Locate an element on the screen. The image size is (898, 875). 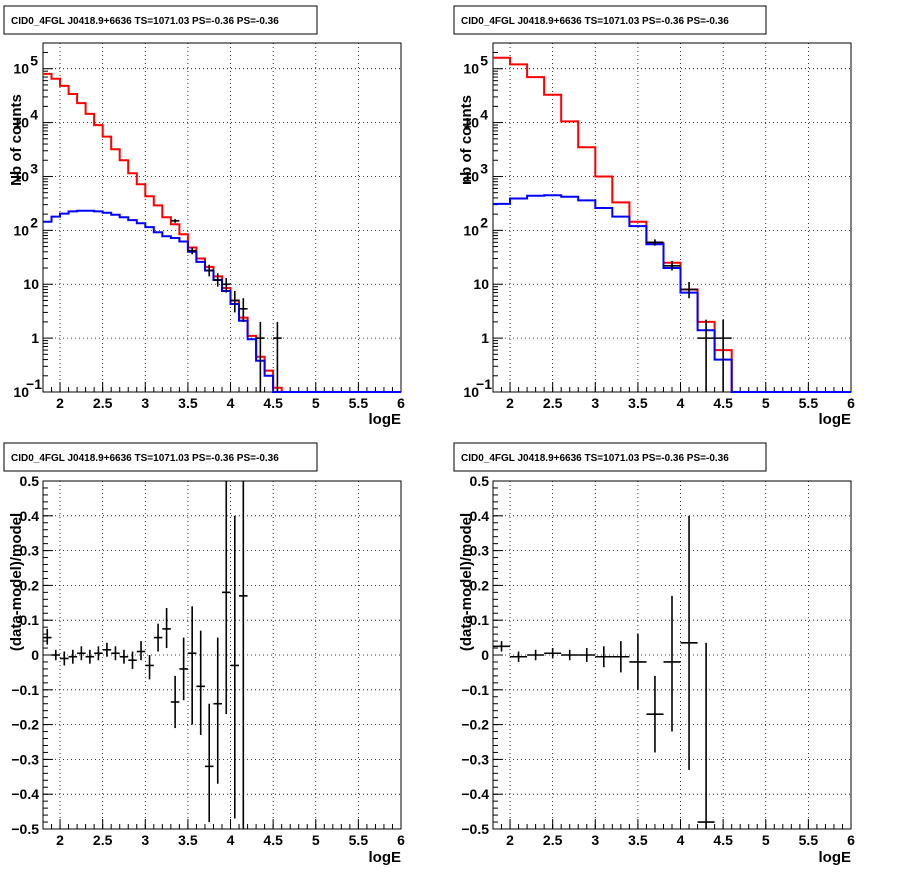
y-axis-label: nb of counts is located at coordinates (466, 140).